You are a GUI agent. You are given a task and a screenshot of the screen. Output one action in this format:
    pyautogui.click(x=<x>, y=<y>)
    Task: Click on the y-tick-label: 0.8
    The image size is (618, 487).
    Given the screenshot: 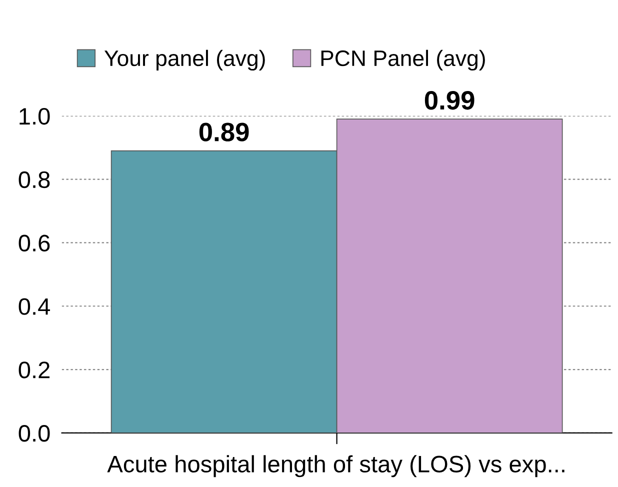 What is the action you would take?
    pyautogui.click(x=34, y=179)
    